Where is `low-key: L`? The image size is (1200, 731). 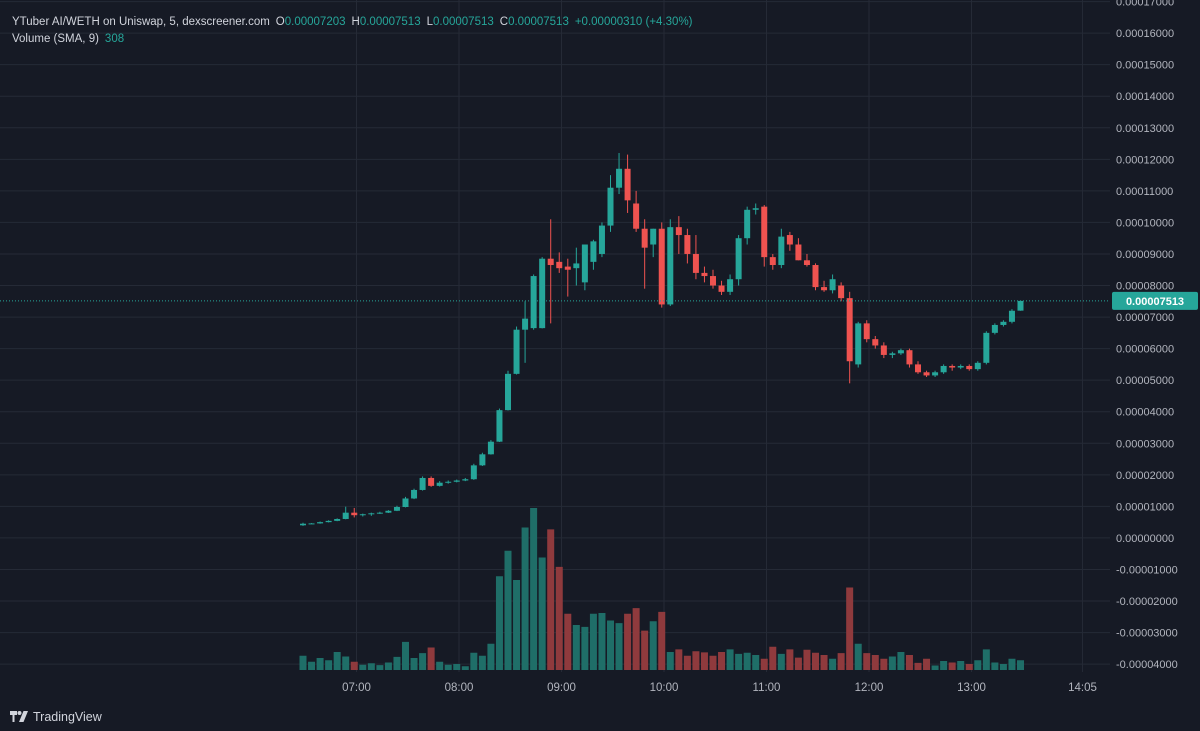 low-key: L is located at coordinates (429, 22).